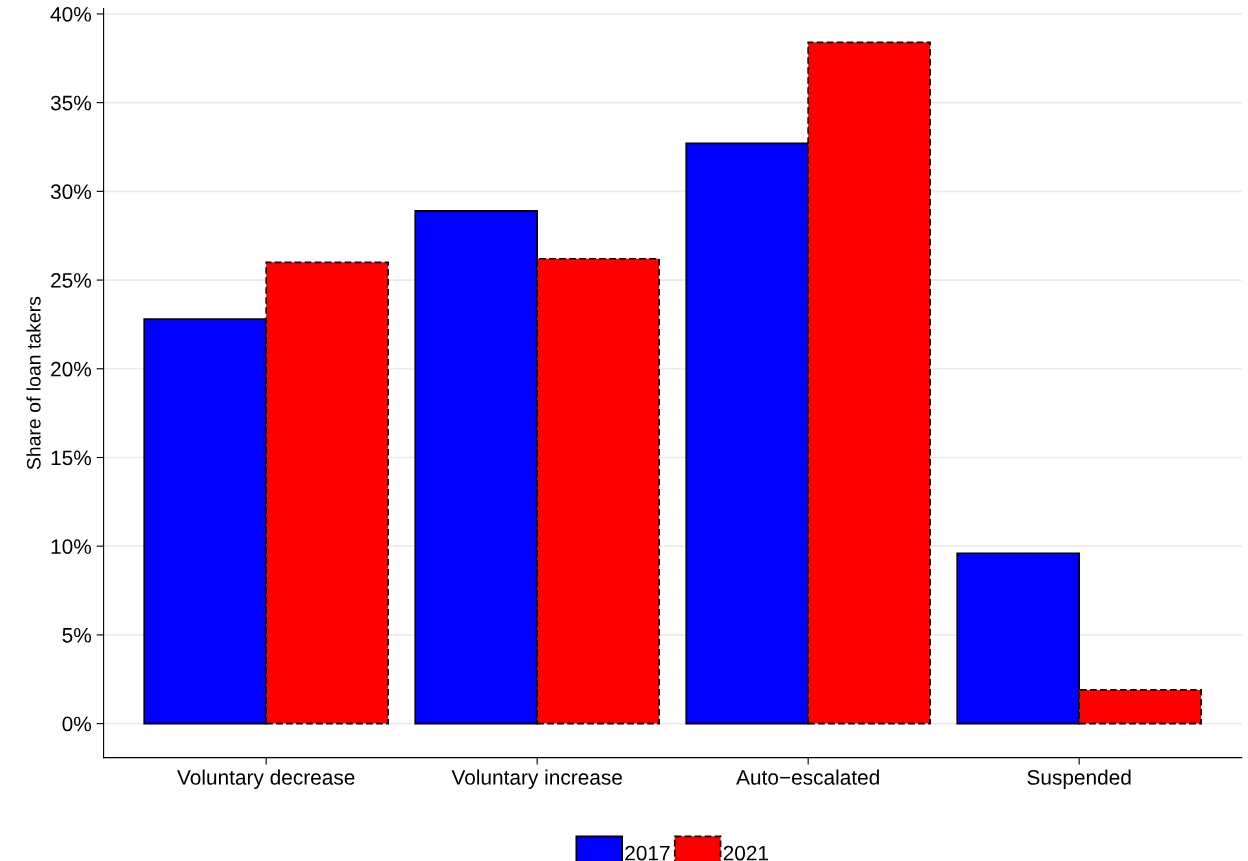  I want to click on legend-label: 2021, so click(745, 853).